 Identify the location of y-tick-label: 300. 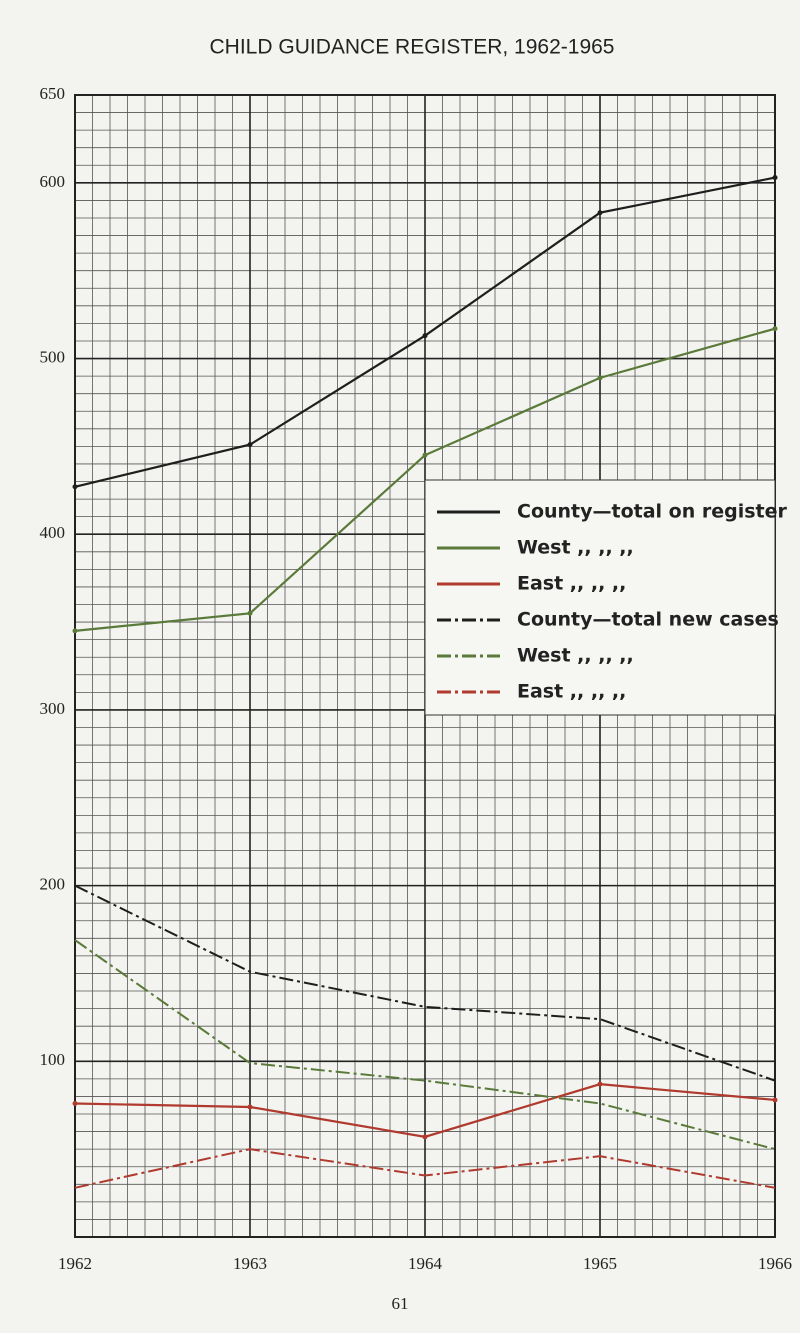
(53, 708).